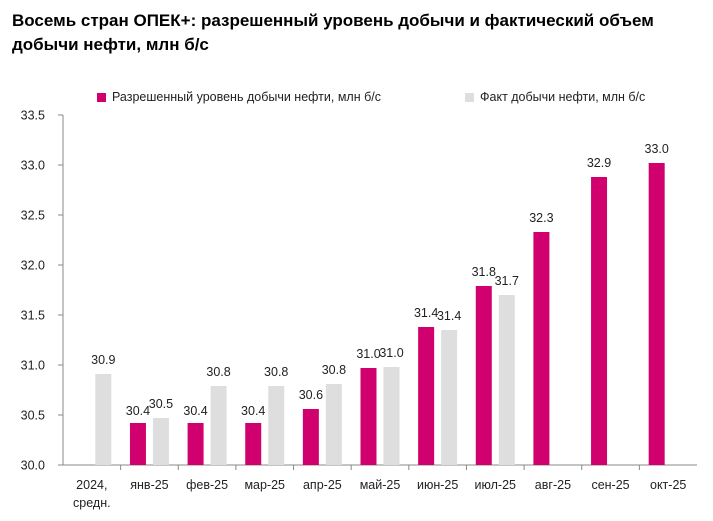 The height and width of the screenshot is (521, 713). What do you see at coordinates (484, 272) in the screenshot?
I see `data-label-allowed: 31.8` at bounding box center [484, 272].